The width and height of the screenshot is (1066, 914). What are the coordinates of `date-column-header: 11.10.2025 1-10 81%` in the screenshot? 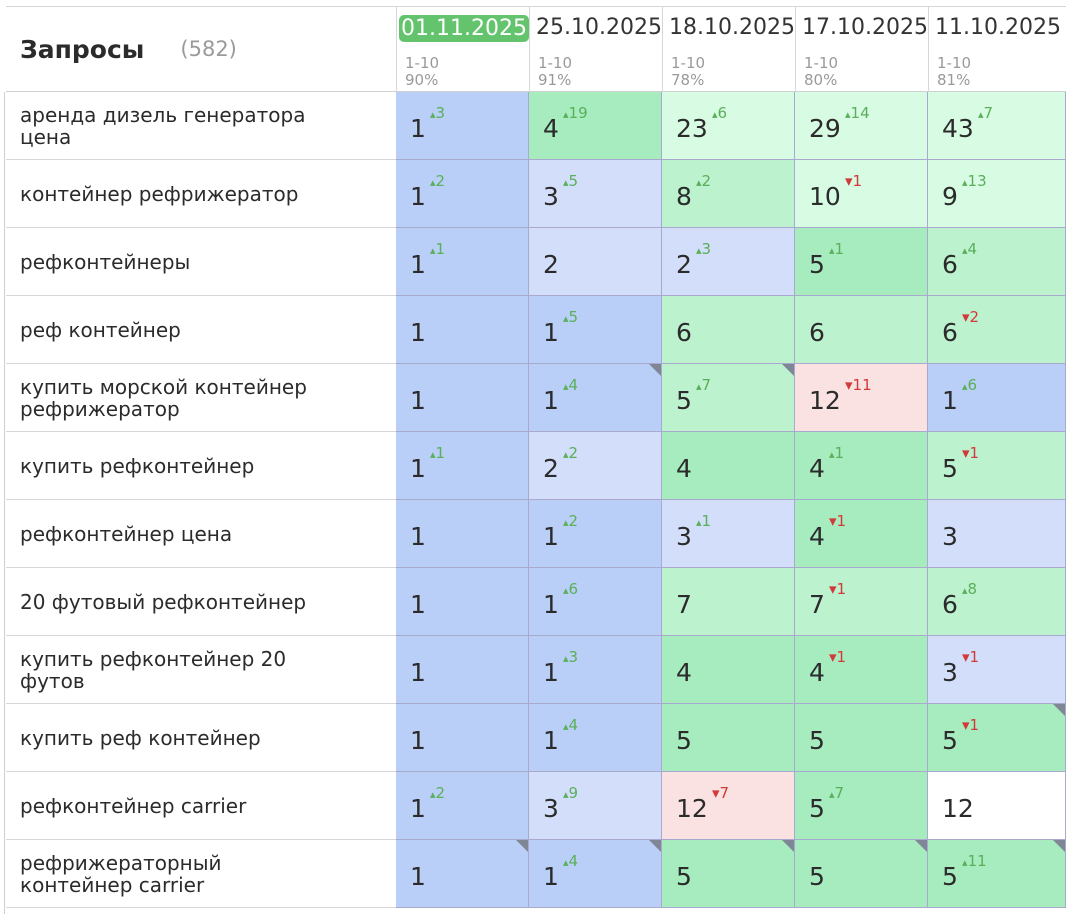 It's located at (997, 49).